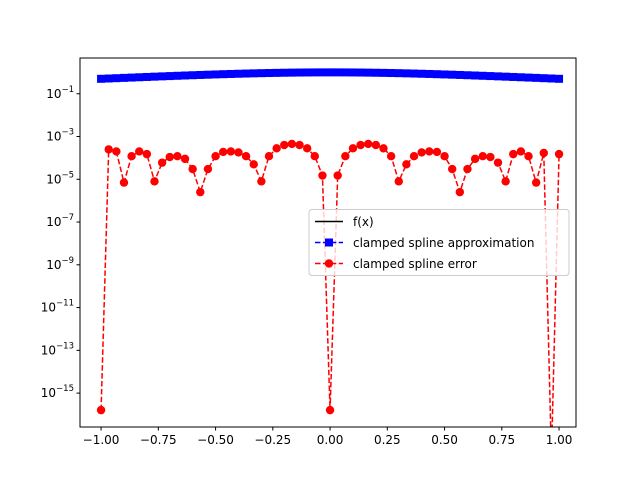  I want to click on y-tick-label: 10⁻¹⁵, so click(57, 392).